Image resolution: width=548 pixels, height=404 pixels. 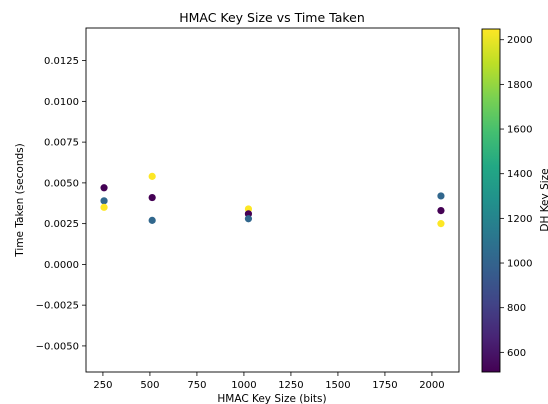 I want to click on x-tick-label: 1500, so click(x=337, y=385).